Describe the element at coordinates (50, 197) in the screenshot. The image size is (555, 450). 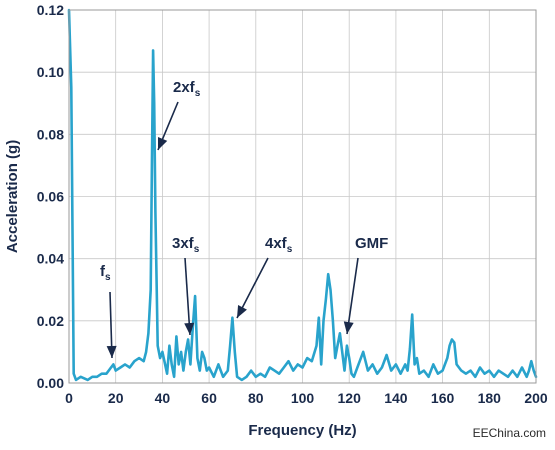
I see `y-tick-label: 0.06` at that location.